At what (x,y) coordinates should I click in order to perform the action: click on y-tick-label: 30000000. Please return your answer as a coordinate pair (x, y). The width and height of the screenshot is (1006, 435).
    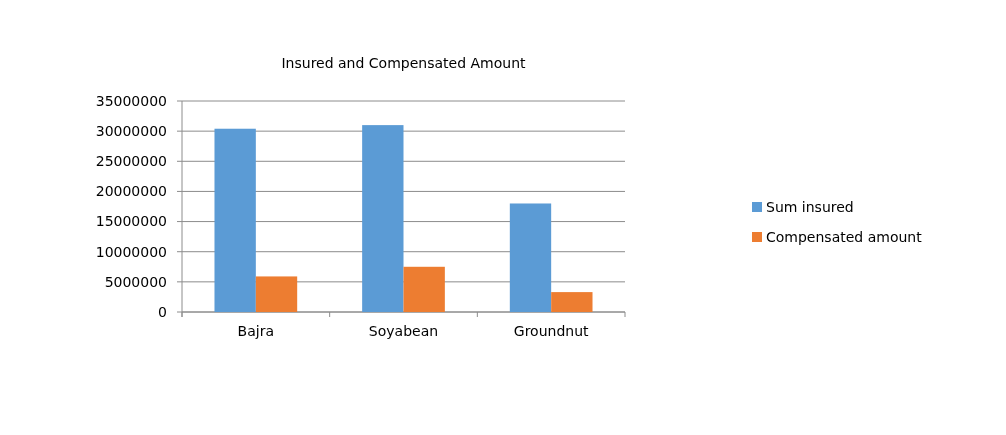
    Looking at the image, I should click on (131, 131).